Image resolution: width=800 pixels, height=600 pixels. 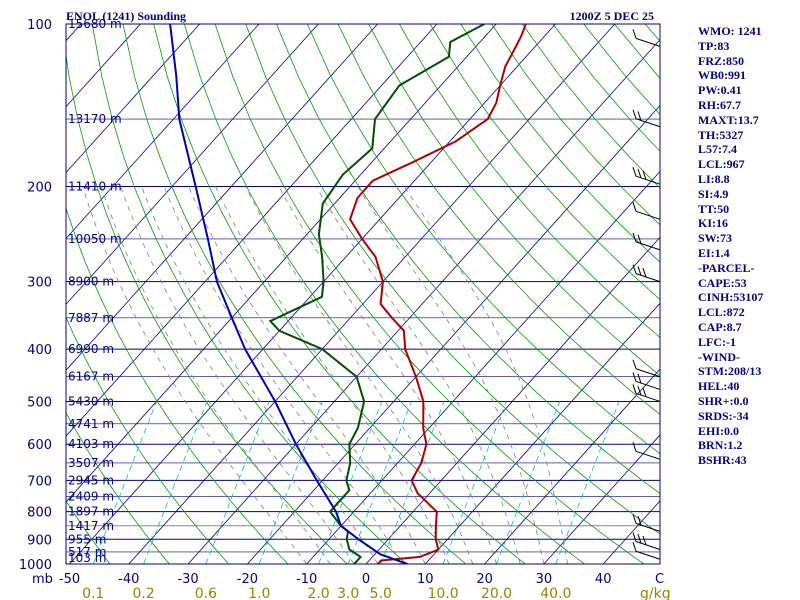 I want to click on index-item: -WIND-, so click(x=719, y=356).